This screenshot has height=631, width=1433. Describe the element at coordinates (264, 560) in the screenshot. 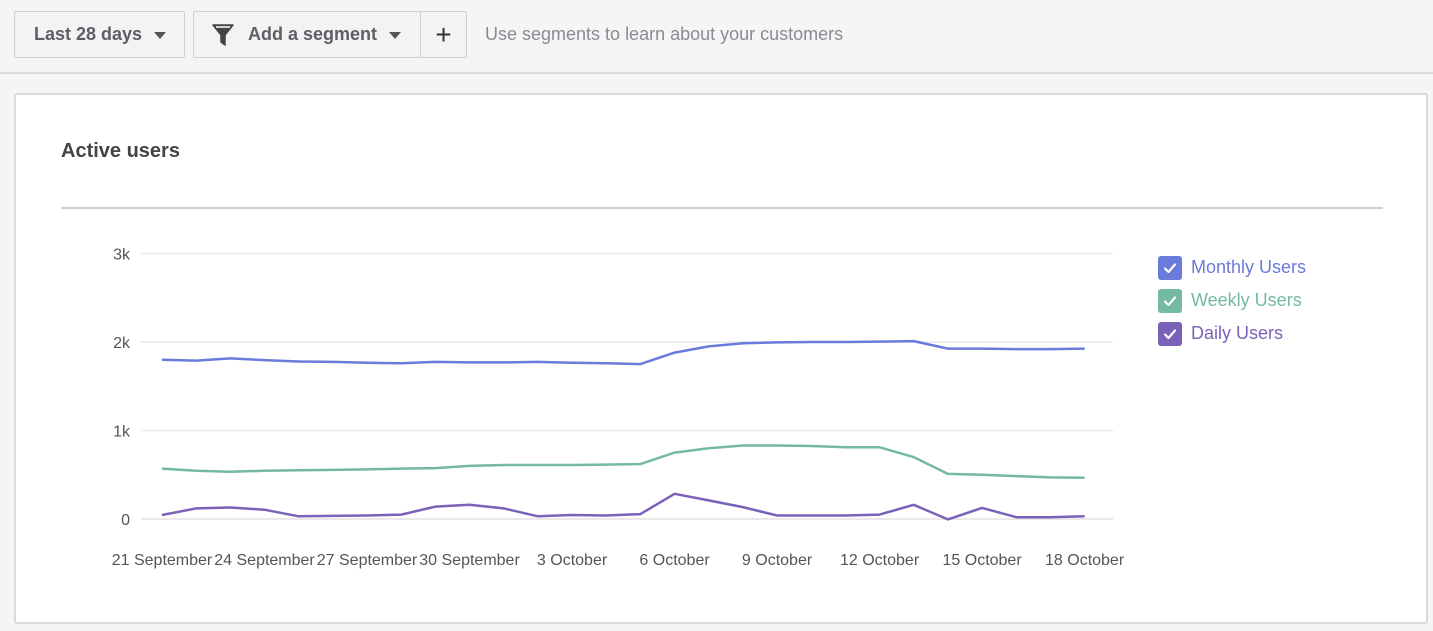

I see `x-tick-label: 24 September` at that location.